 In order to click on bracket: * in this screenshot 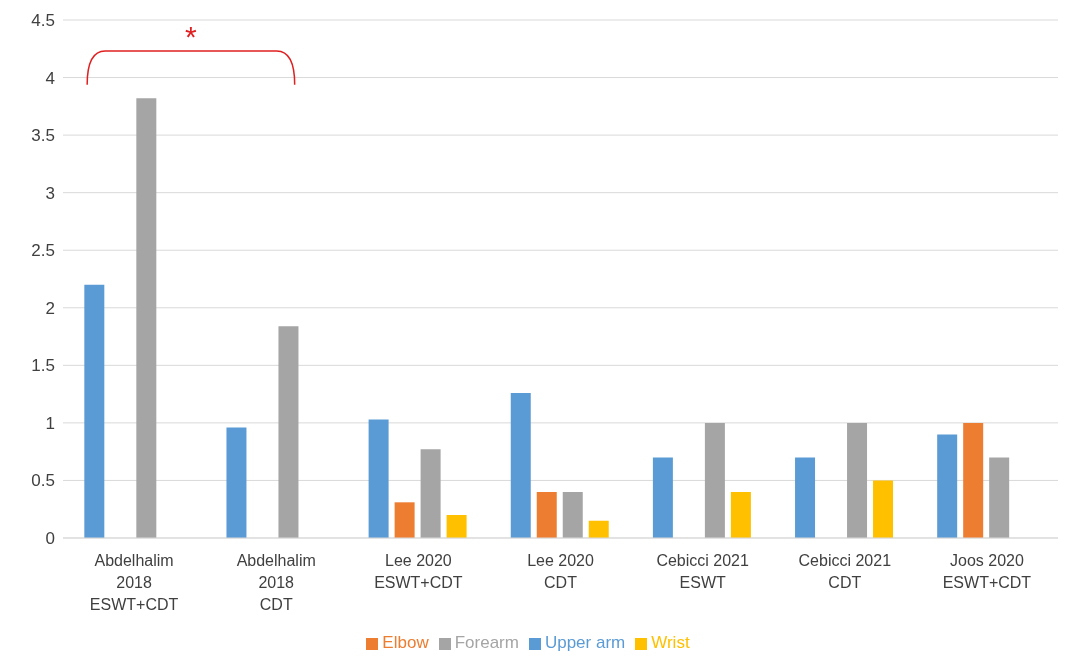, I will do `click(191, 53)`.